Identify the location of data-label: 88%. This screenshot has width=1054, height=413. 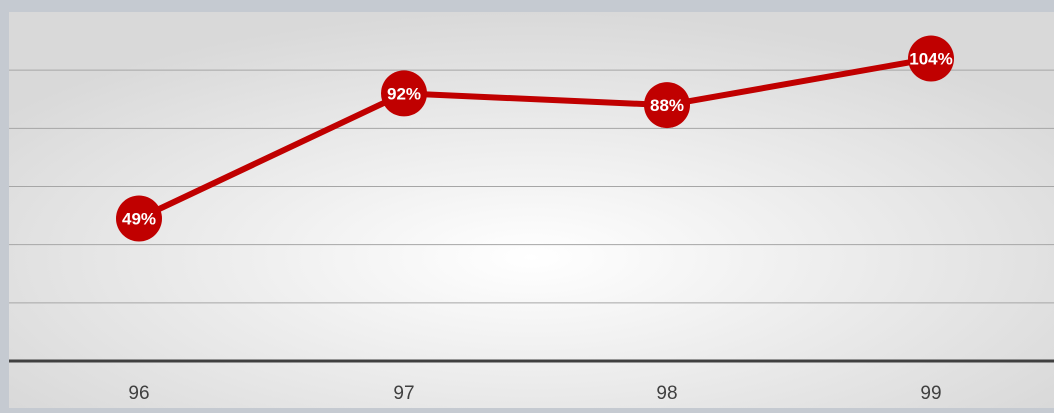
(667, 105).